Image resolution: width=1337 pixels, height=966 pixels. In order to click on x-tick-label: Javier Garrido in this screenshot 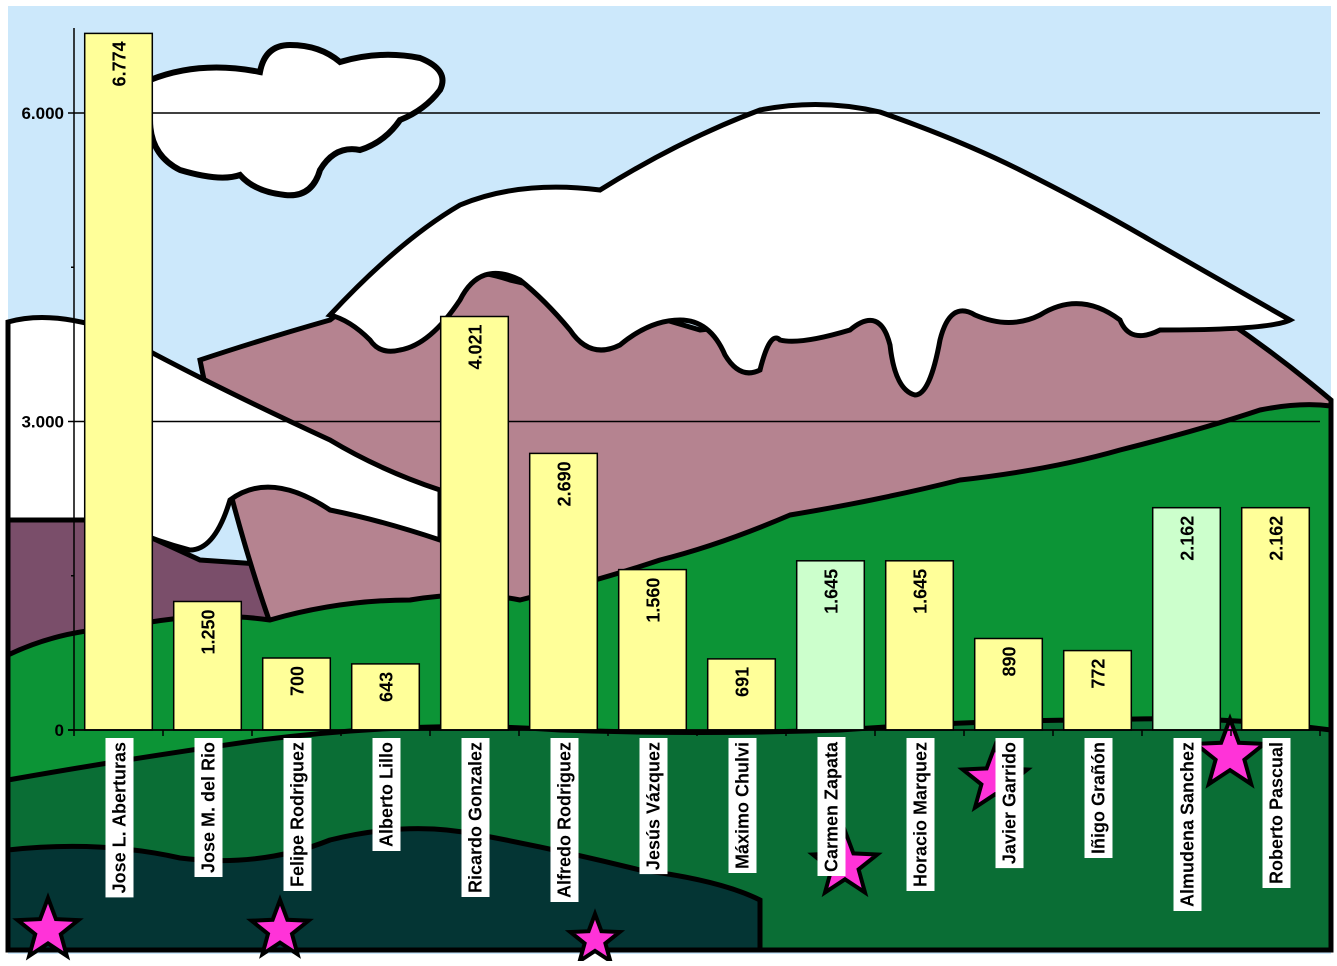, I will do `click(1010, 803)`.